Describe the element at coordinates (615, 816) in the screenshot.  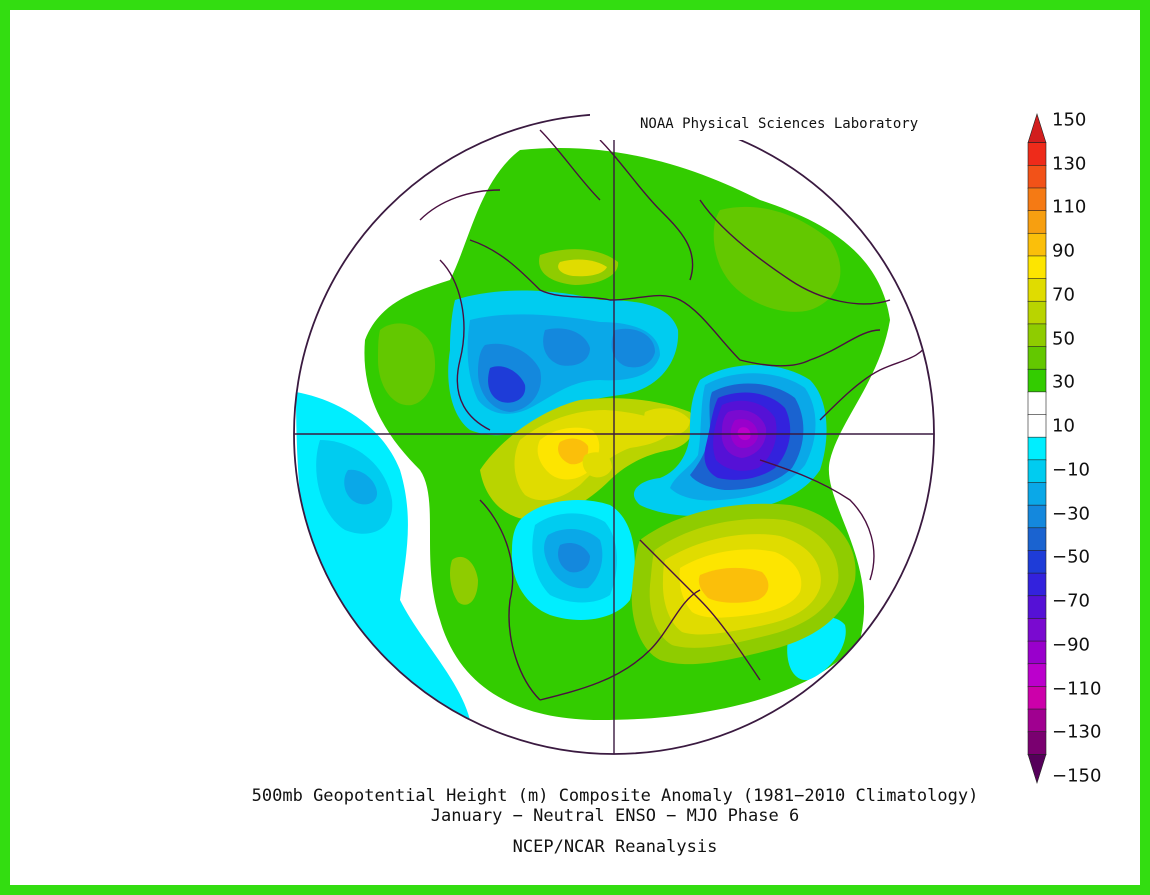
I see `map-subtitle: January − Neutral ENSO − MJO Phase 6` at that location.